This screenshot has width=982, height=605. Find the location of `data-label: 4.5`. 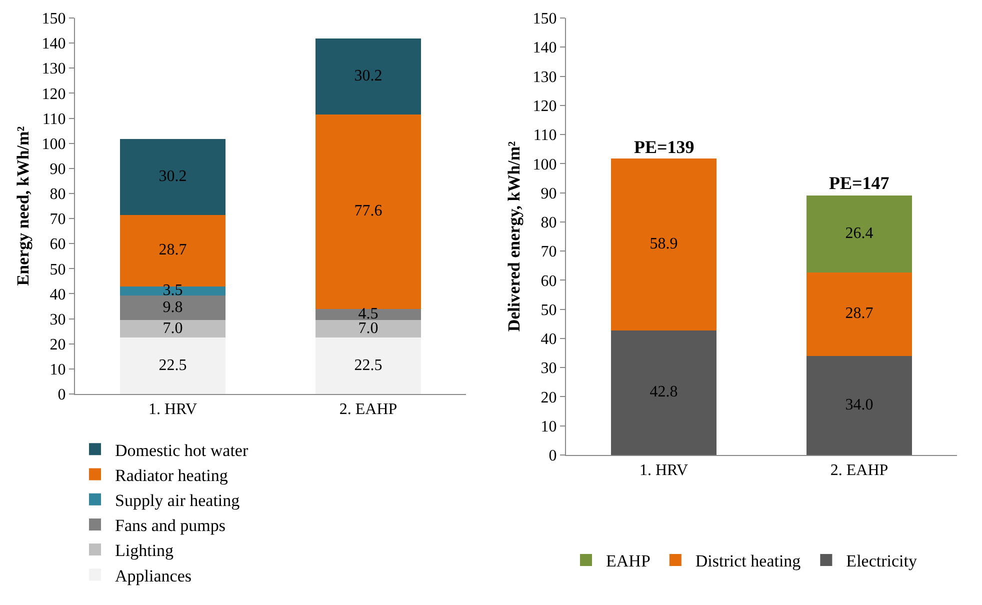

data-label: 4.5 is located at coordinates (368, 313).